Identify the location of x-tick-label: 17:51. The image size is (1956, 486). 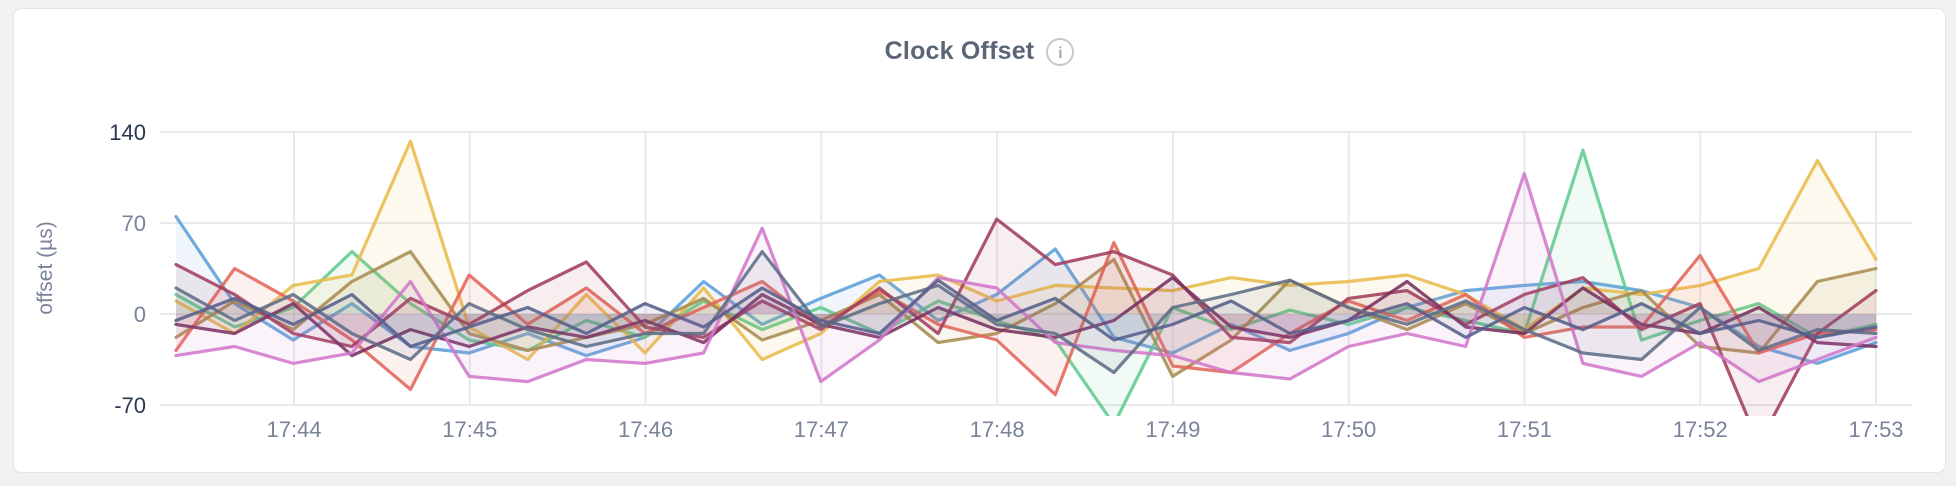
(1524, 429).